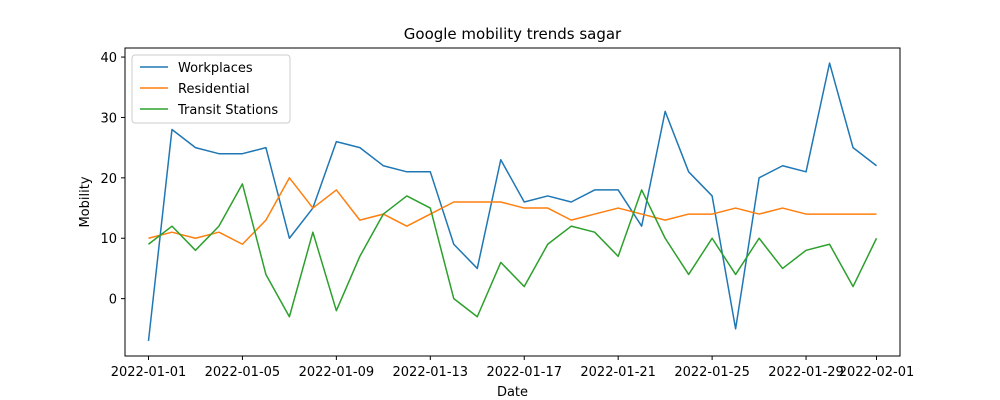 The height and width of the screenshot is (400, 1000). What do you see at coordinates (618, 372) in the screenshot?
I see `x-tick-label: 2022-01-21` at bounding box center [618, 372].